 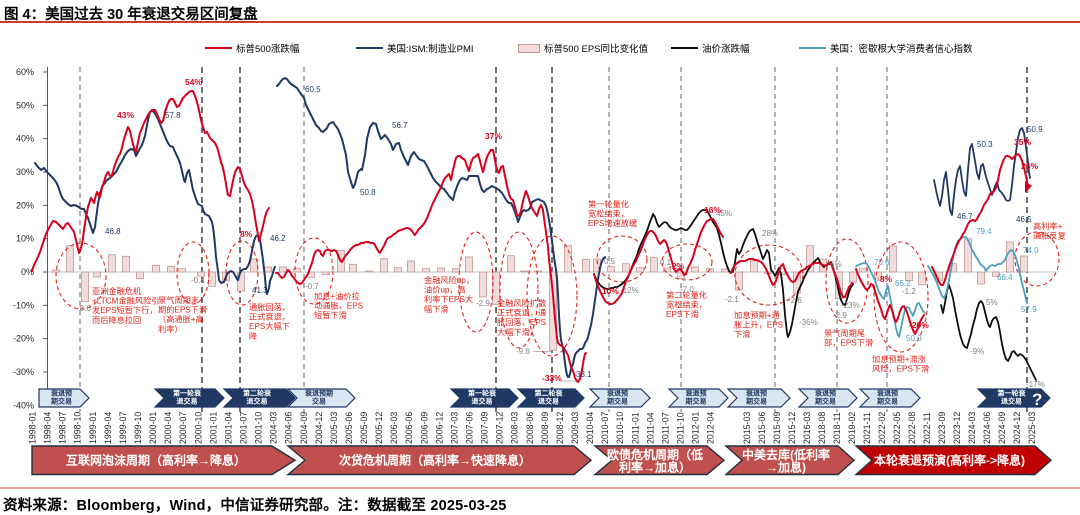 I want to click on svg-text: 2011-01, so click(x=635, y=428).